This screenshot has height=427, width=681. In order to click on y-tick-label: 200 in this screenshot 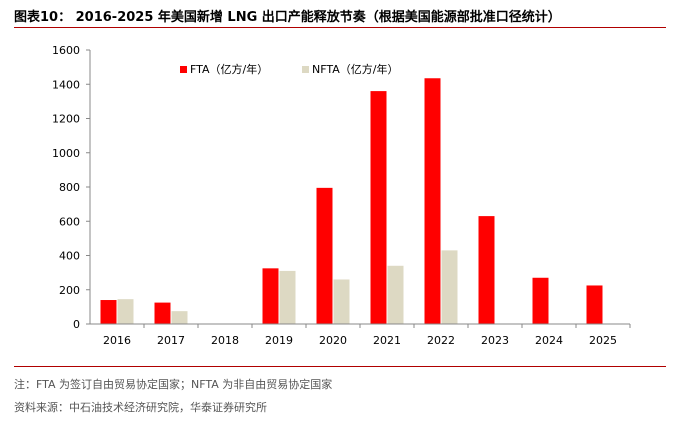, I will do `click(69, 290)`.